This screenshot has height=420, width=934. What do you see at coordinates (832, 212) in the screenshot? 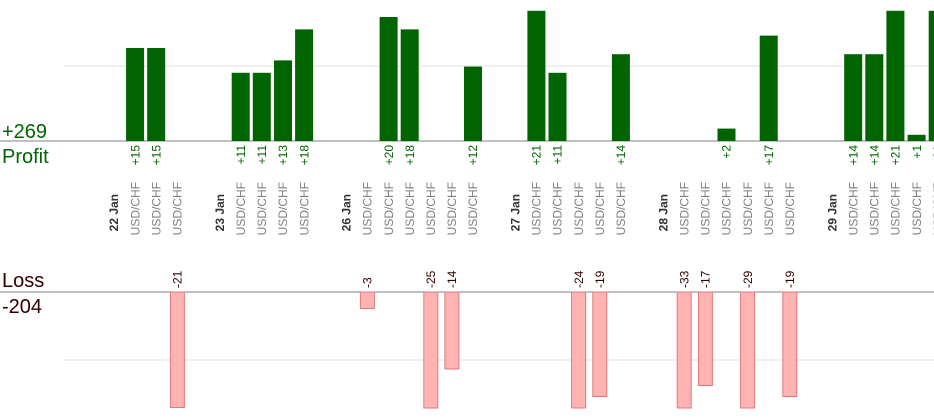
I see `date-label: 29 Jan` at bounding box center [832, 212].